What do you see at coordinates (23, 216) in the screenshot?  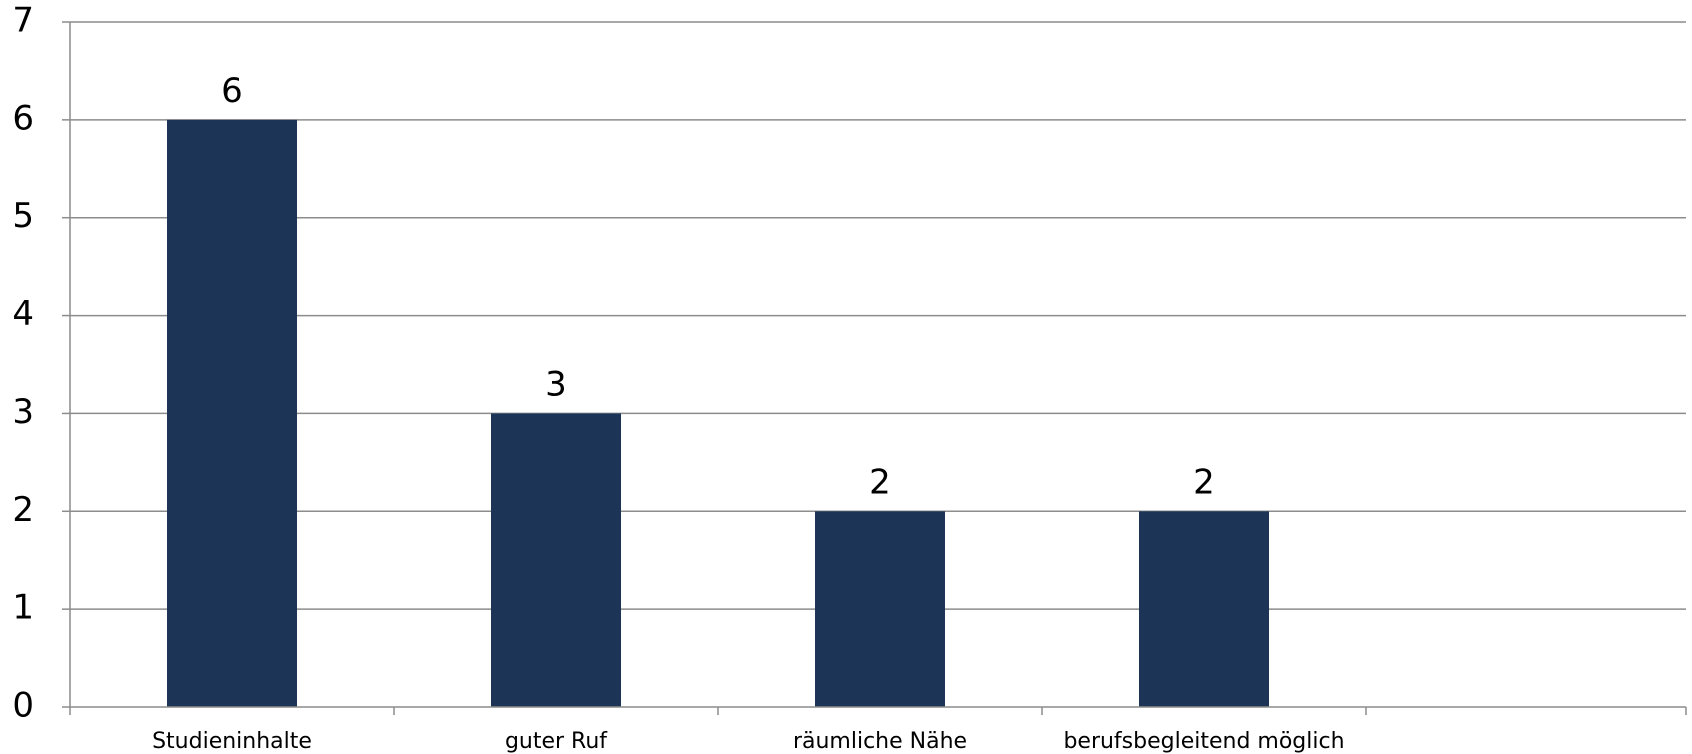 I see `y-tick-label: 5` at bounding box center [23, 216].